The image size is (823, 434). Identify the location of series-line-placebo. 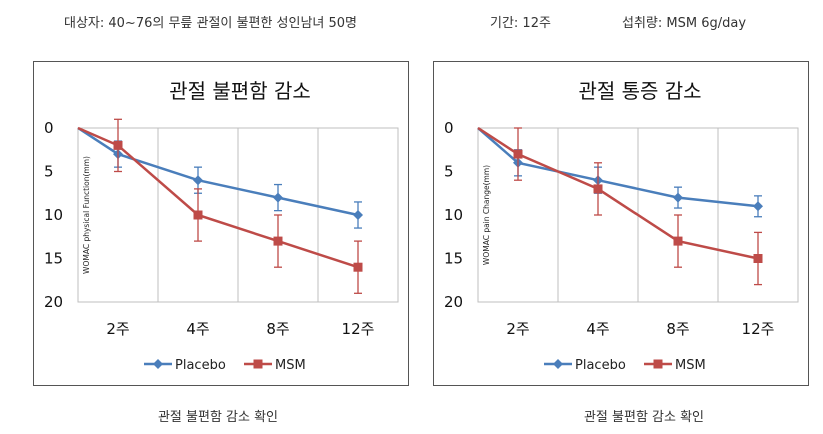
(618, 167).